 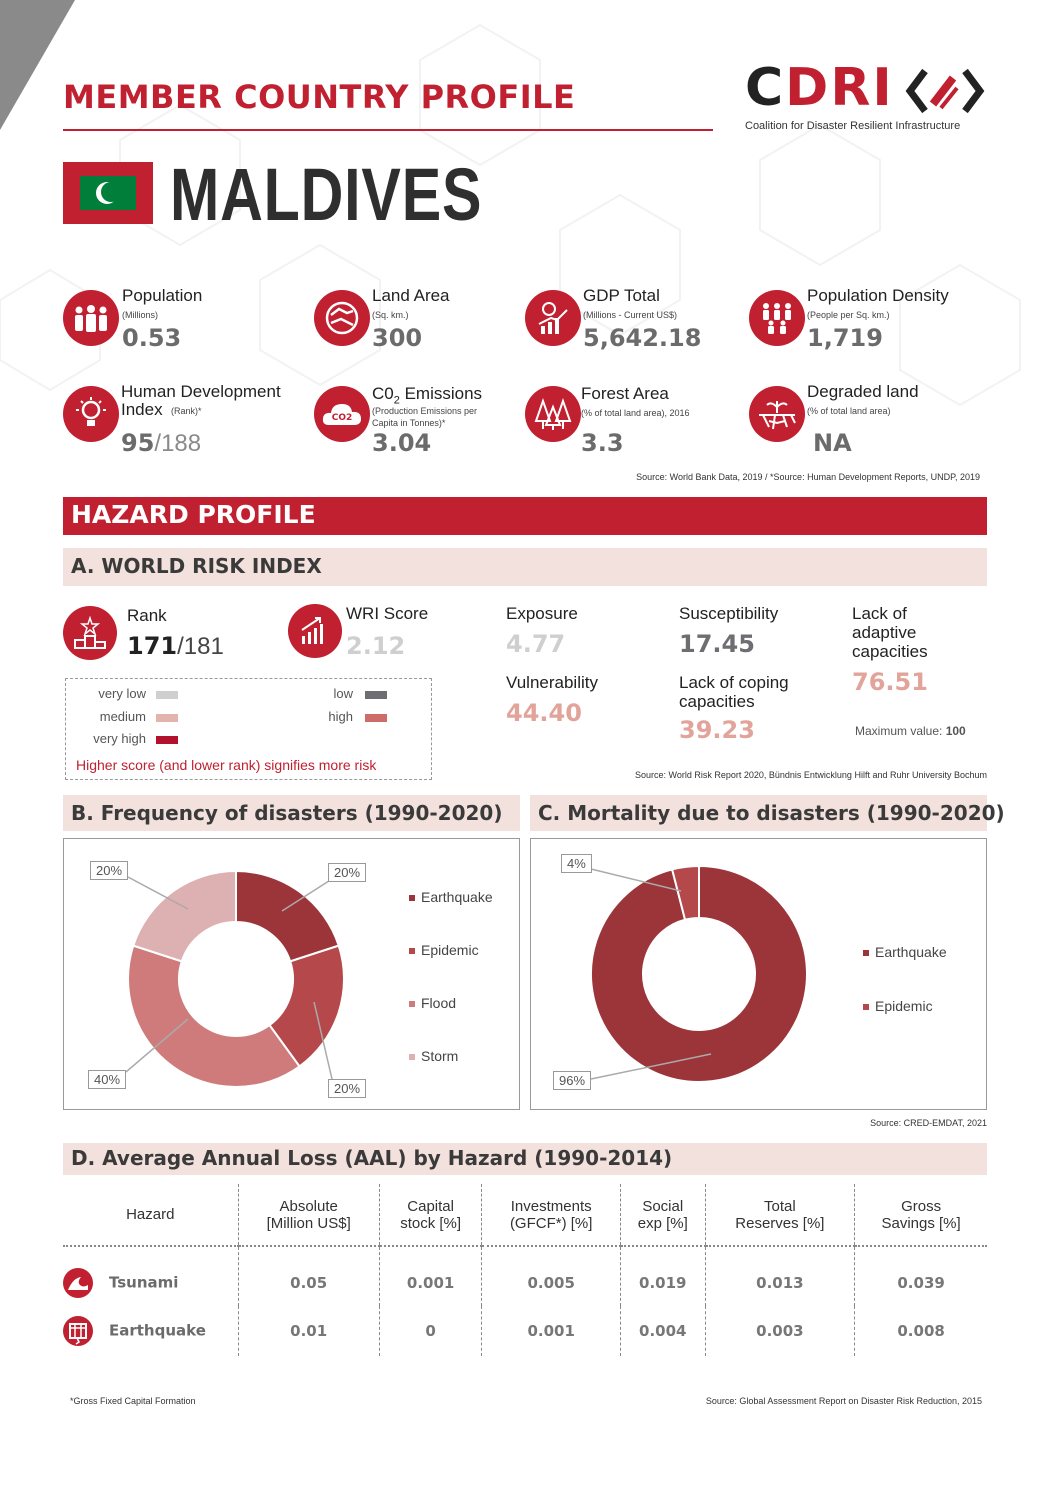 I want to click on freq-legend-epidemic-text: Epidemic, so click(x=450, y=950).